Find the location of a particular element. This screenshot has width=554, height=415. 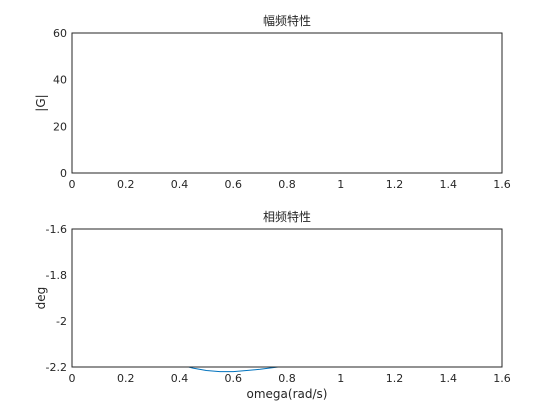

magnitude-x-tick-label: 0.4 is located at coordinates (180, 184).